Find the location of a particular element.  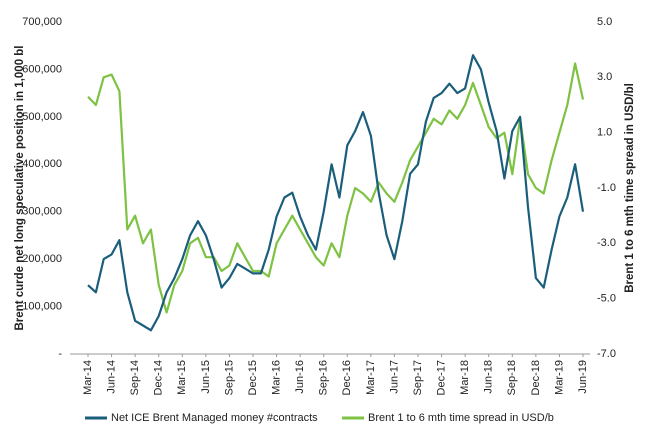

y-tick-label: 300,000 is located at coordinates (42, 212).